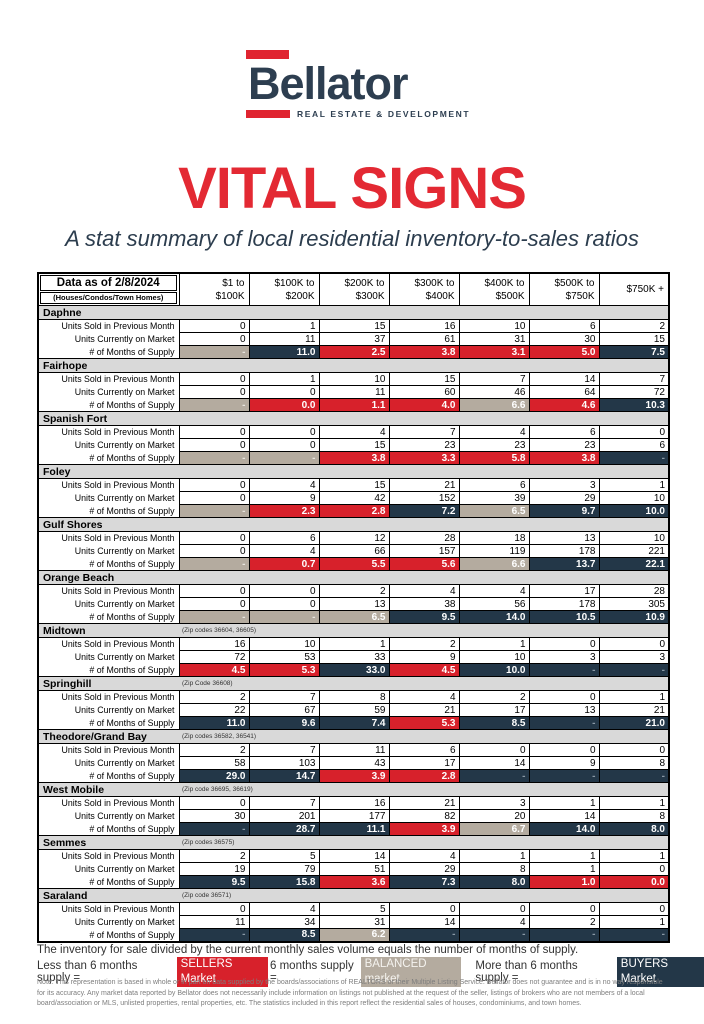  I want to click on on_market-cell: 20, so click(494, 816).